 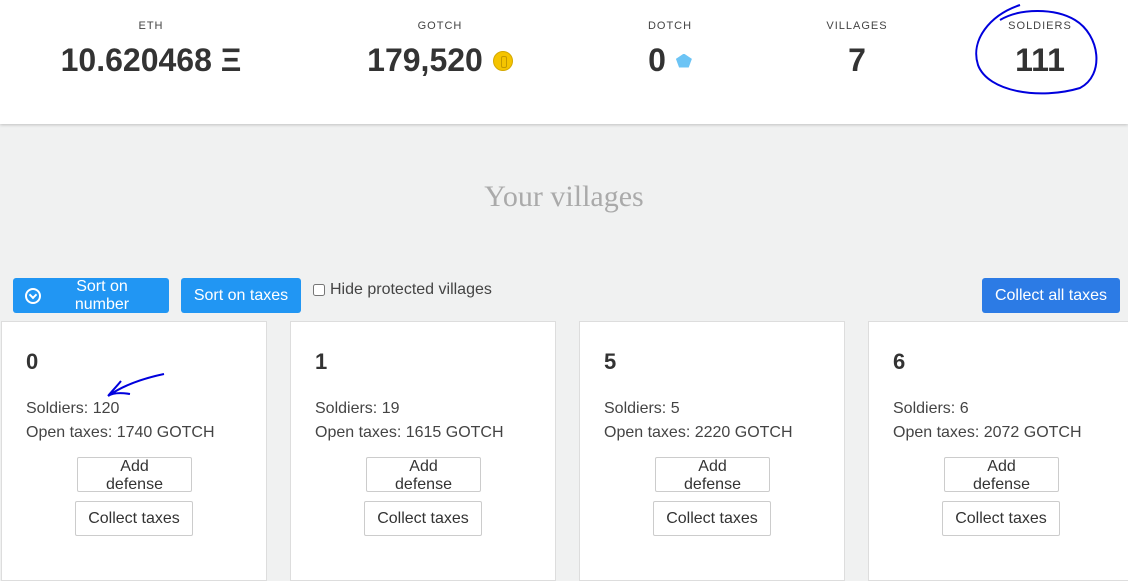 I want to click on stat-label: GOTCH, so click(x=440, y=26).